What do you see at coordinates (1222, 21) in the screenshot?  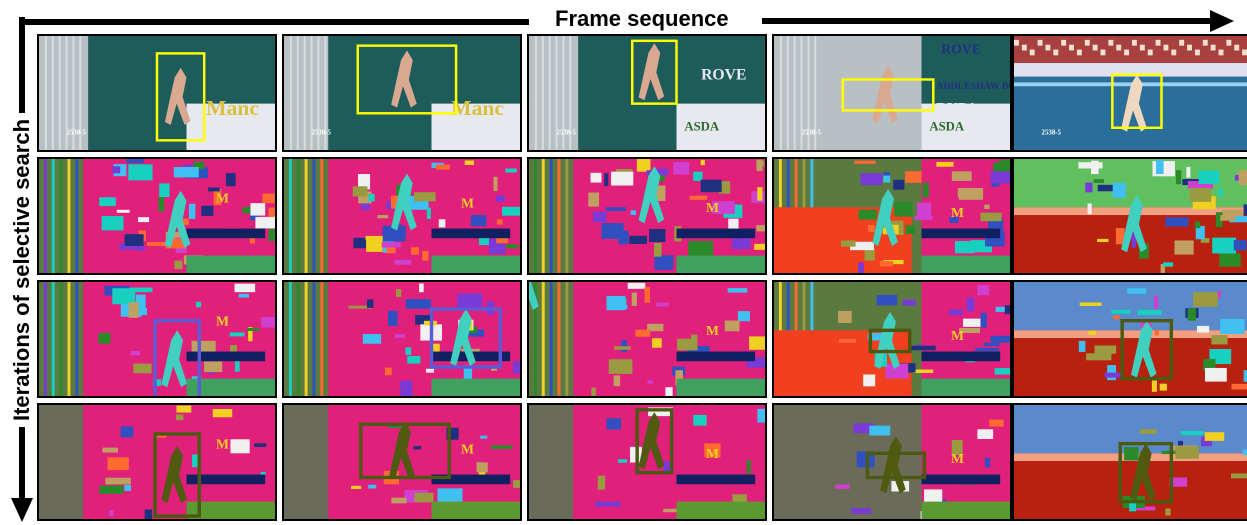 I see `right-arrow-head-icon` at bounding box center [1222, 21].